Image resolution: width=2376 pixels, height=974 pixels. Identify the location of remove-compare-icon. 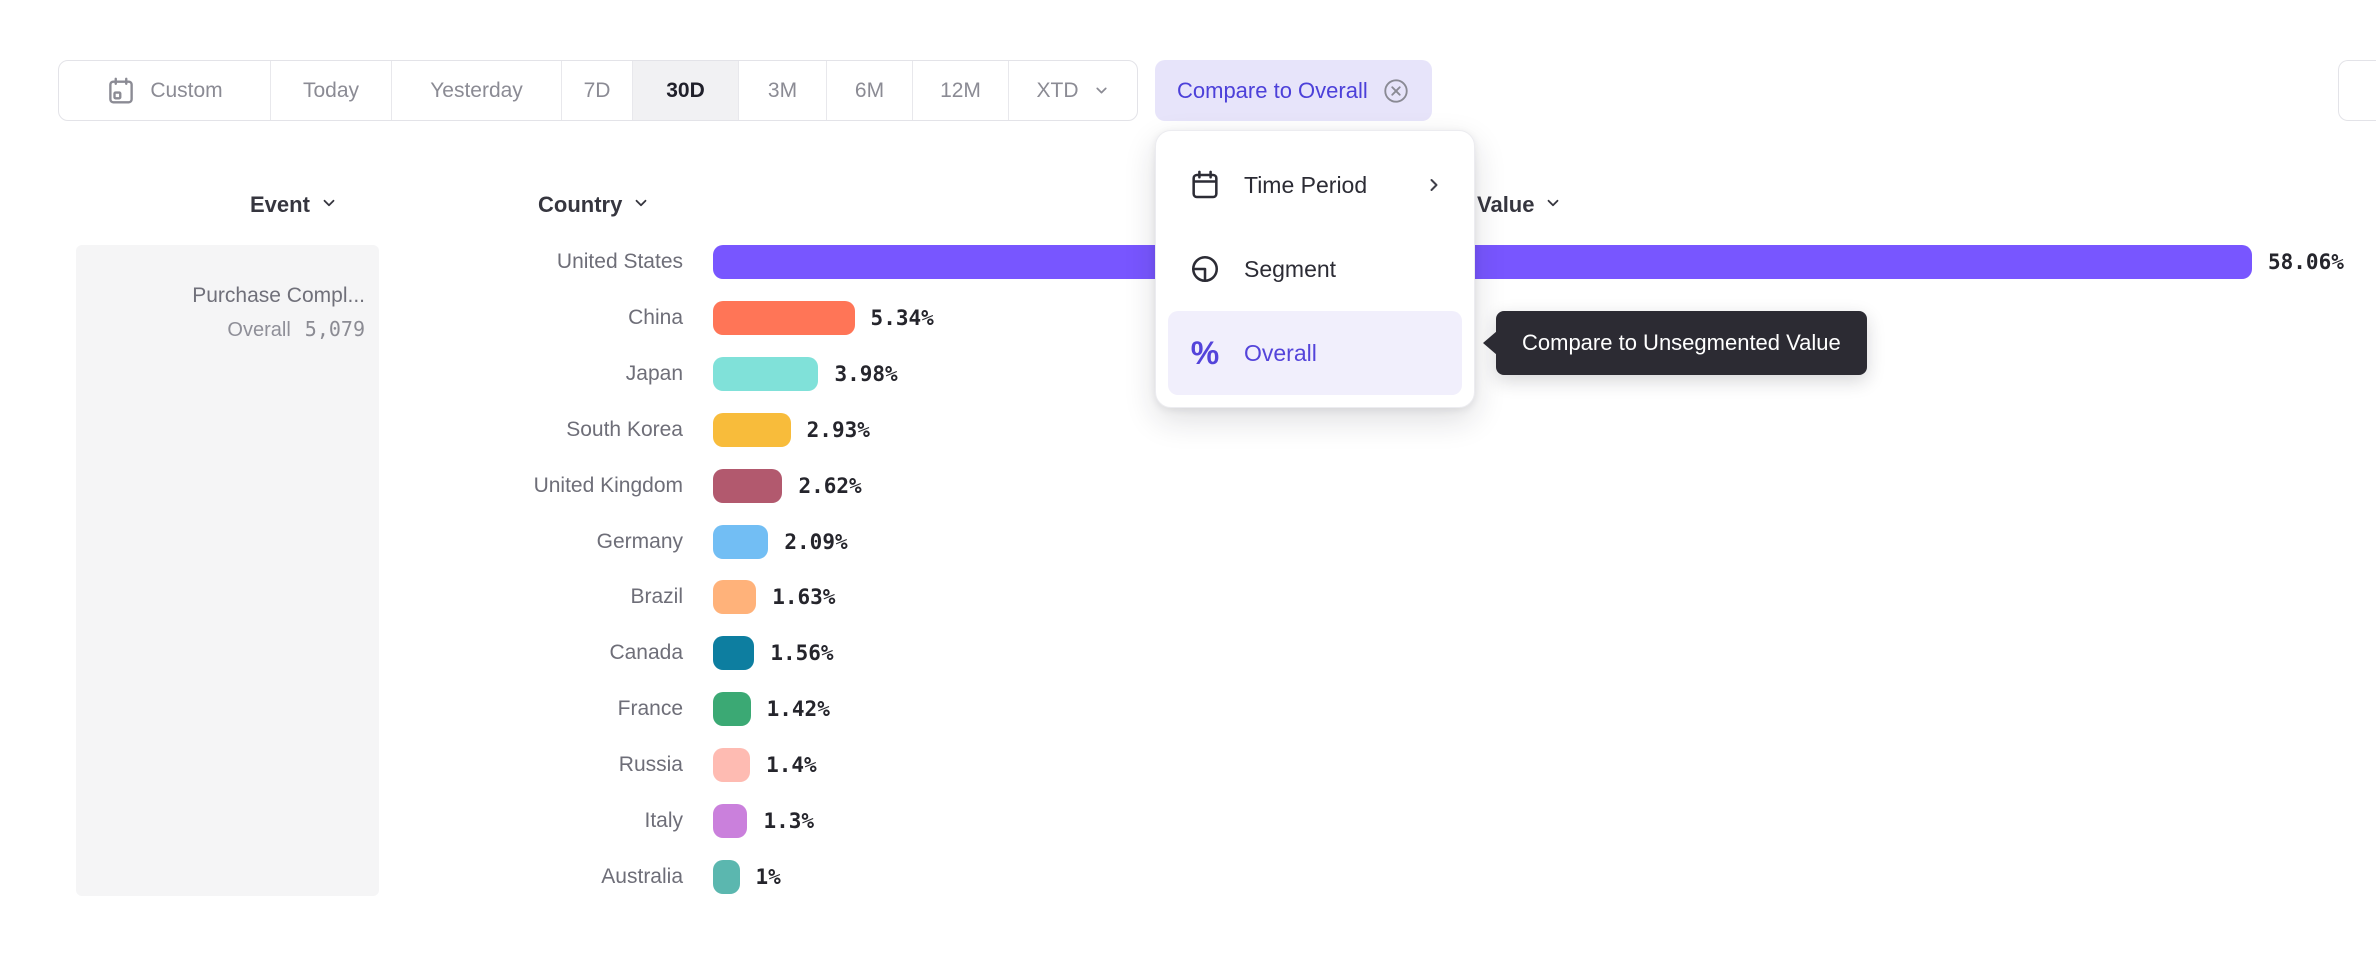
(1396, 91).